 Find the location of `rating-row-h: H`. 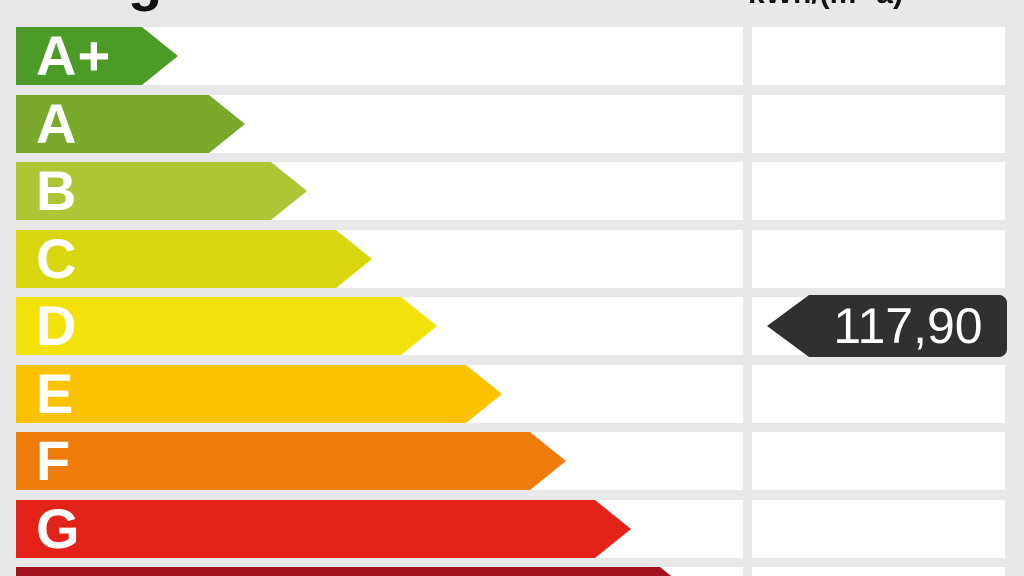

rating-row-h: H is located at coordinates (512, 571).